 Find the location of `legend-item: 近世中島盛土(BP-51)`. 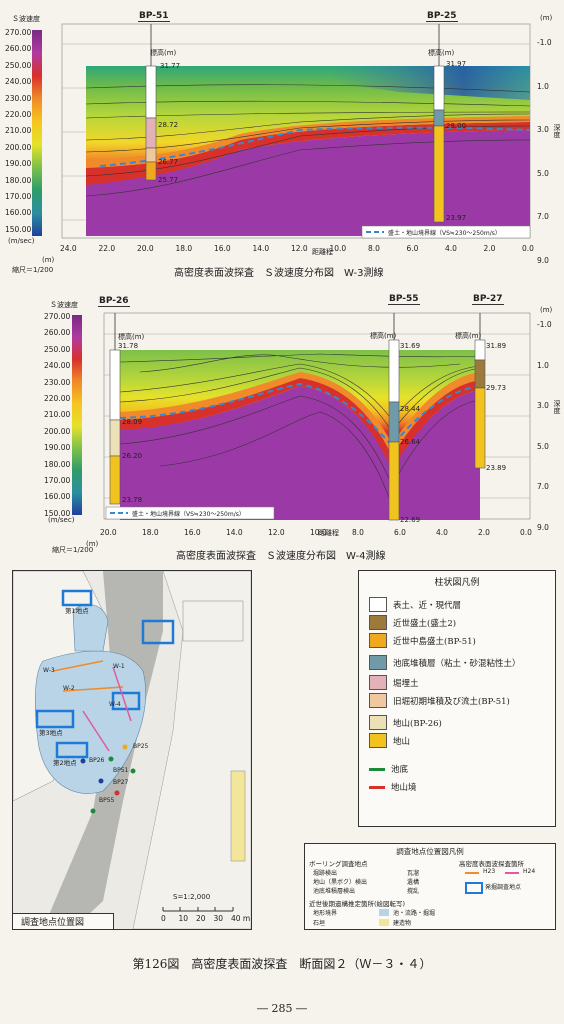

legend-item: 近世中島盛土(BP-51) is located at coordinates (422, 640).